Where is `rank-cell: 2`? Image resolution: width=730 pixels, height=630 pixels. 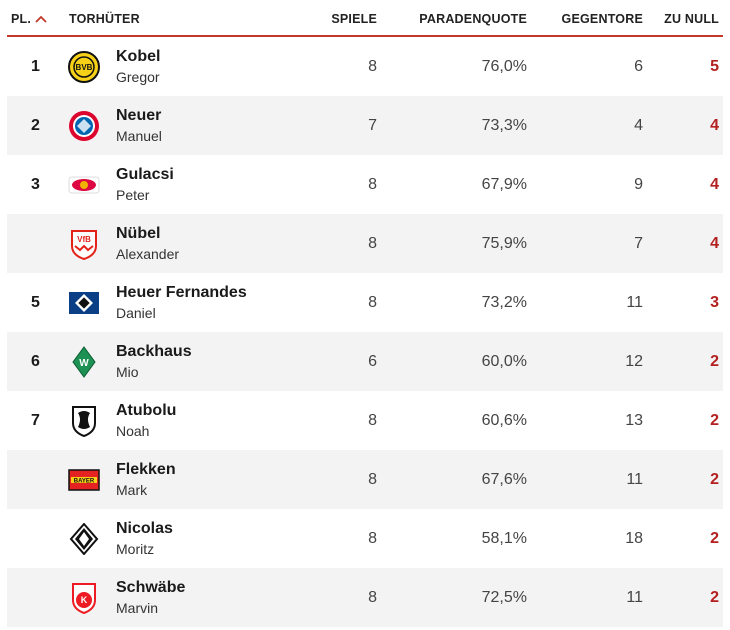 rank-cell: 2 is located at coordinates (35, 125).